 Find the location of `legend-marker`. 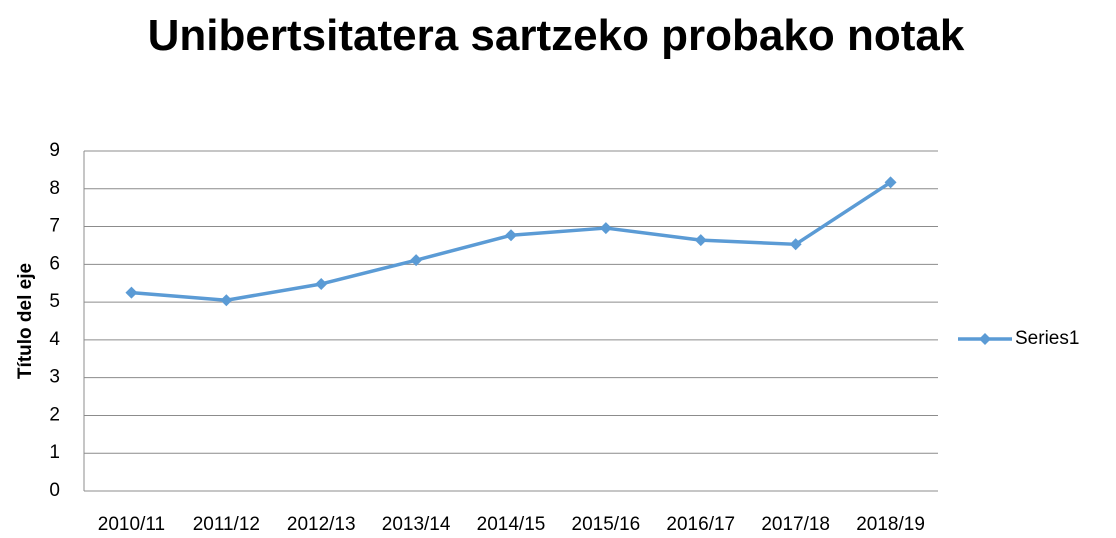

legend-marker is located at coordinates (985, 339).